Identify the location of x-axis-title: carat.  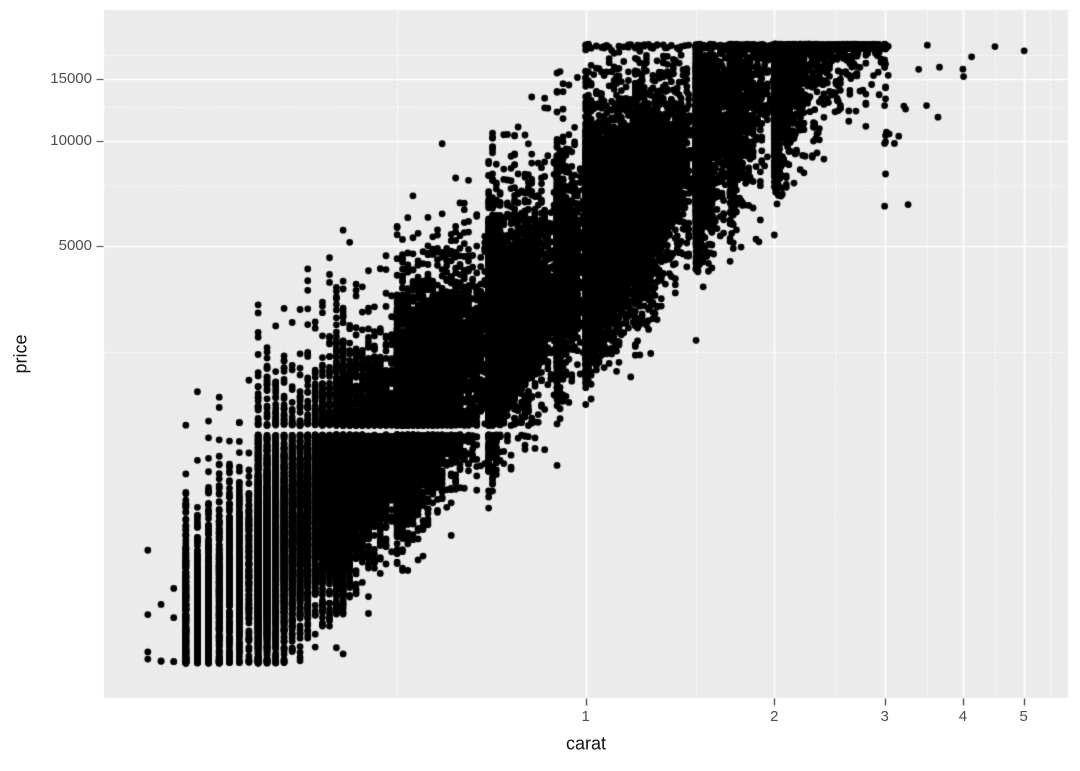
(586, 743).